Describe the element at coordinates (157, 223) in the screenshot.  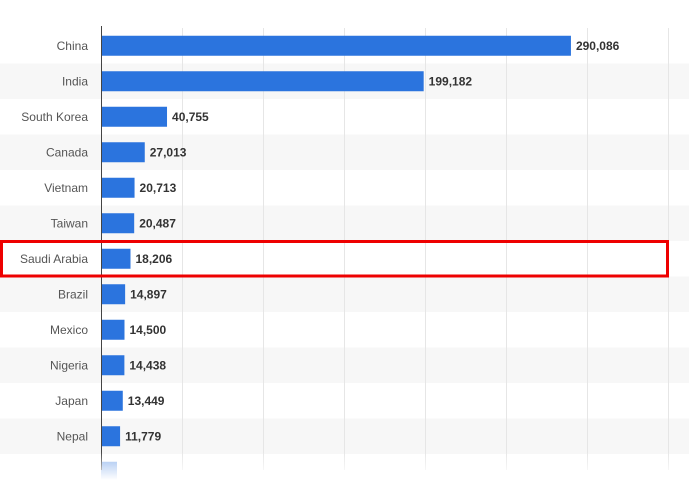
I see `value-label: 20,487` at that location.